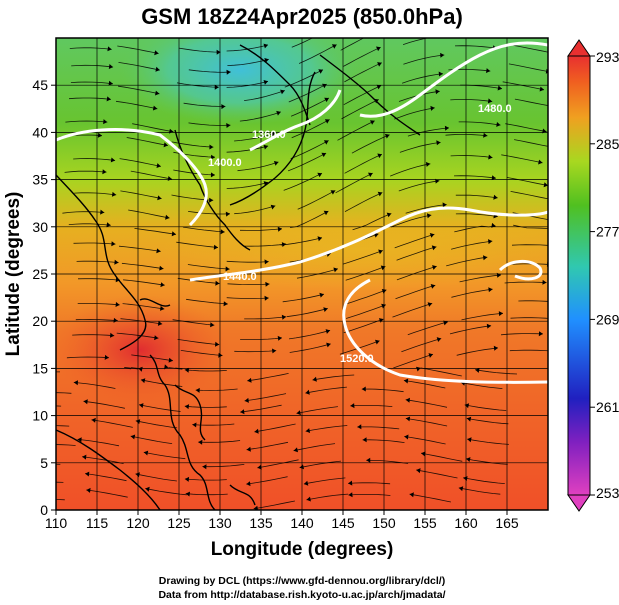 This screenshot has height=605, width=619. I want to click on x-tick-label: 120, so click(138, 523).